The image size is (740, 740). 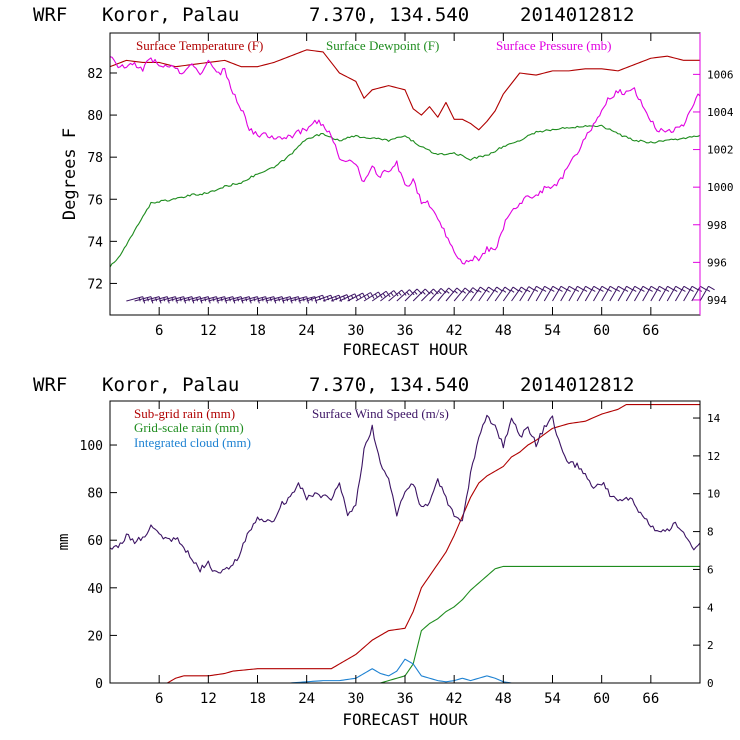 I want to click on x-tick-label: 12, so click(x=208, y=699).